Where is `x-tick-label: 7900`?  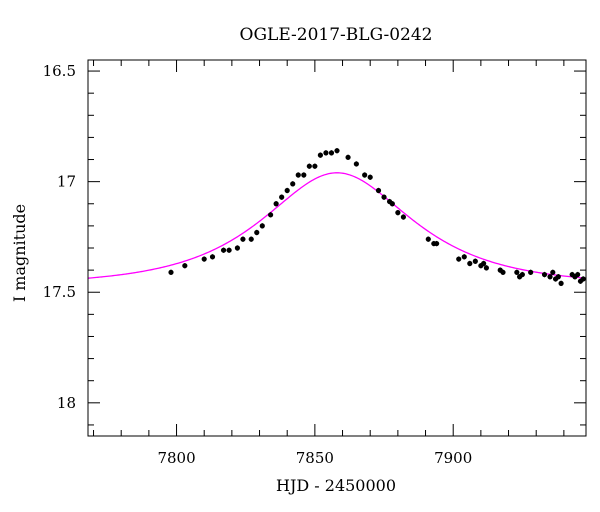 x-tick-label: 7900 is located at coordinates (453, 458).